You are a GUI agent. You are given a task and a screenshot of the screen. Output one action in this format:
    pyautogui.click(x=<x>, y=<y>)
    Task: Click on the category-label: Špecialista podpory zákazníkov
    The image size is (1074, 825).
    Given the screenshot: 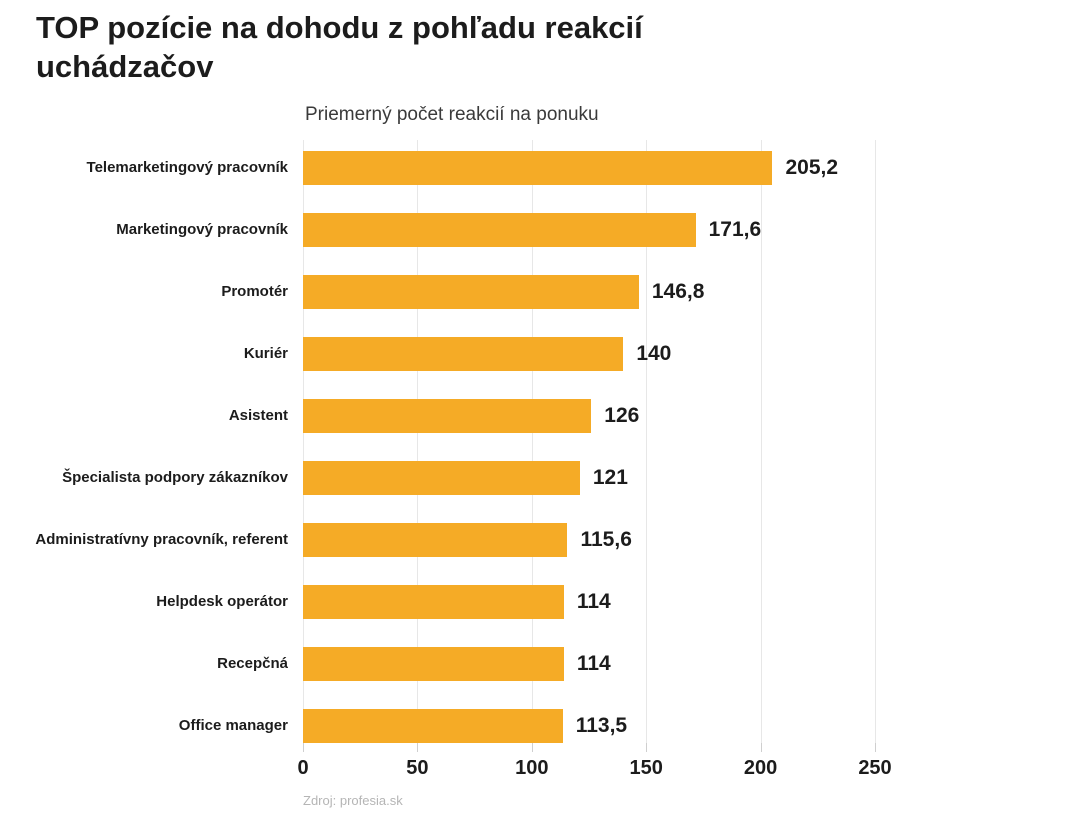 What is the action you would take?
    pyautogui.click(x=175, y=477)
    